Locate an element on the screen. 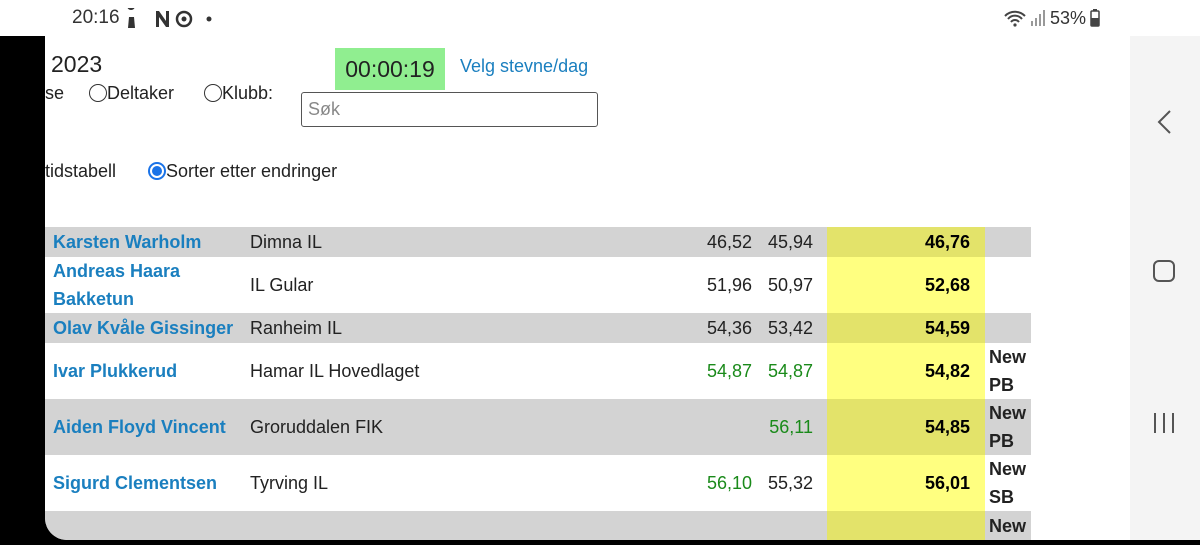 This screenshot has height=545, width=1200. sb-cell: 54,87 is located at coordinates (729, 371).